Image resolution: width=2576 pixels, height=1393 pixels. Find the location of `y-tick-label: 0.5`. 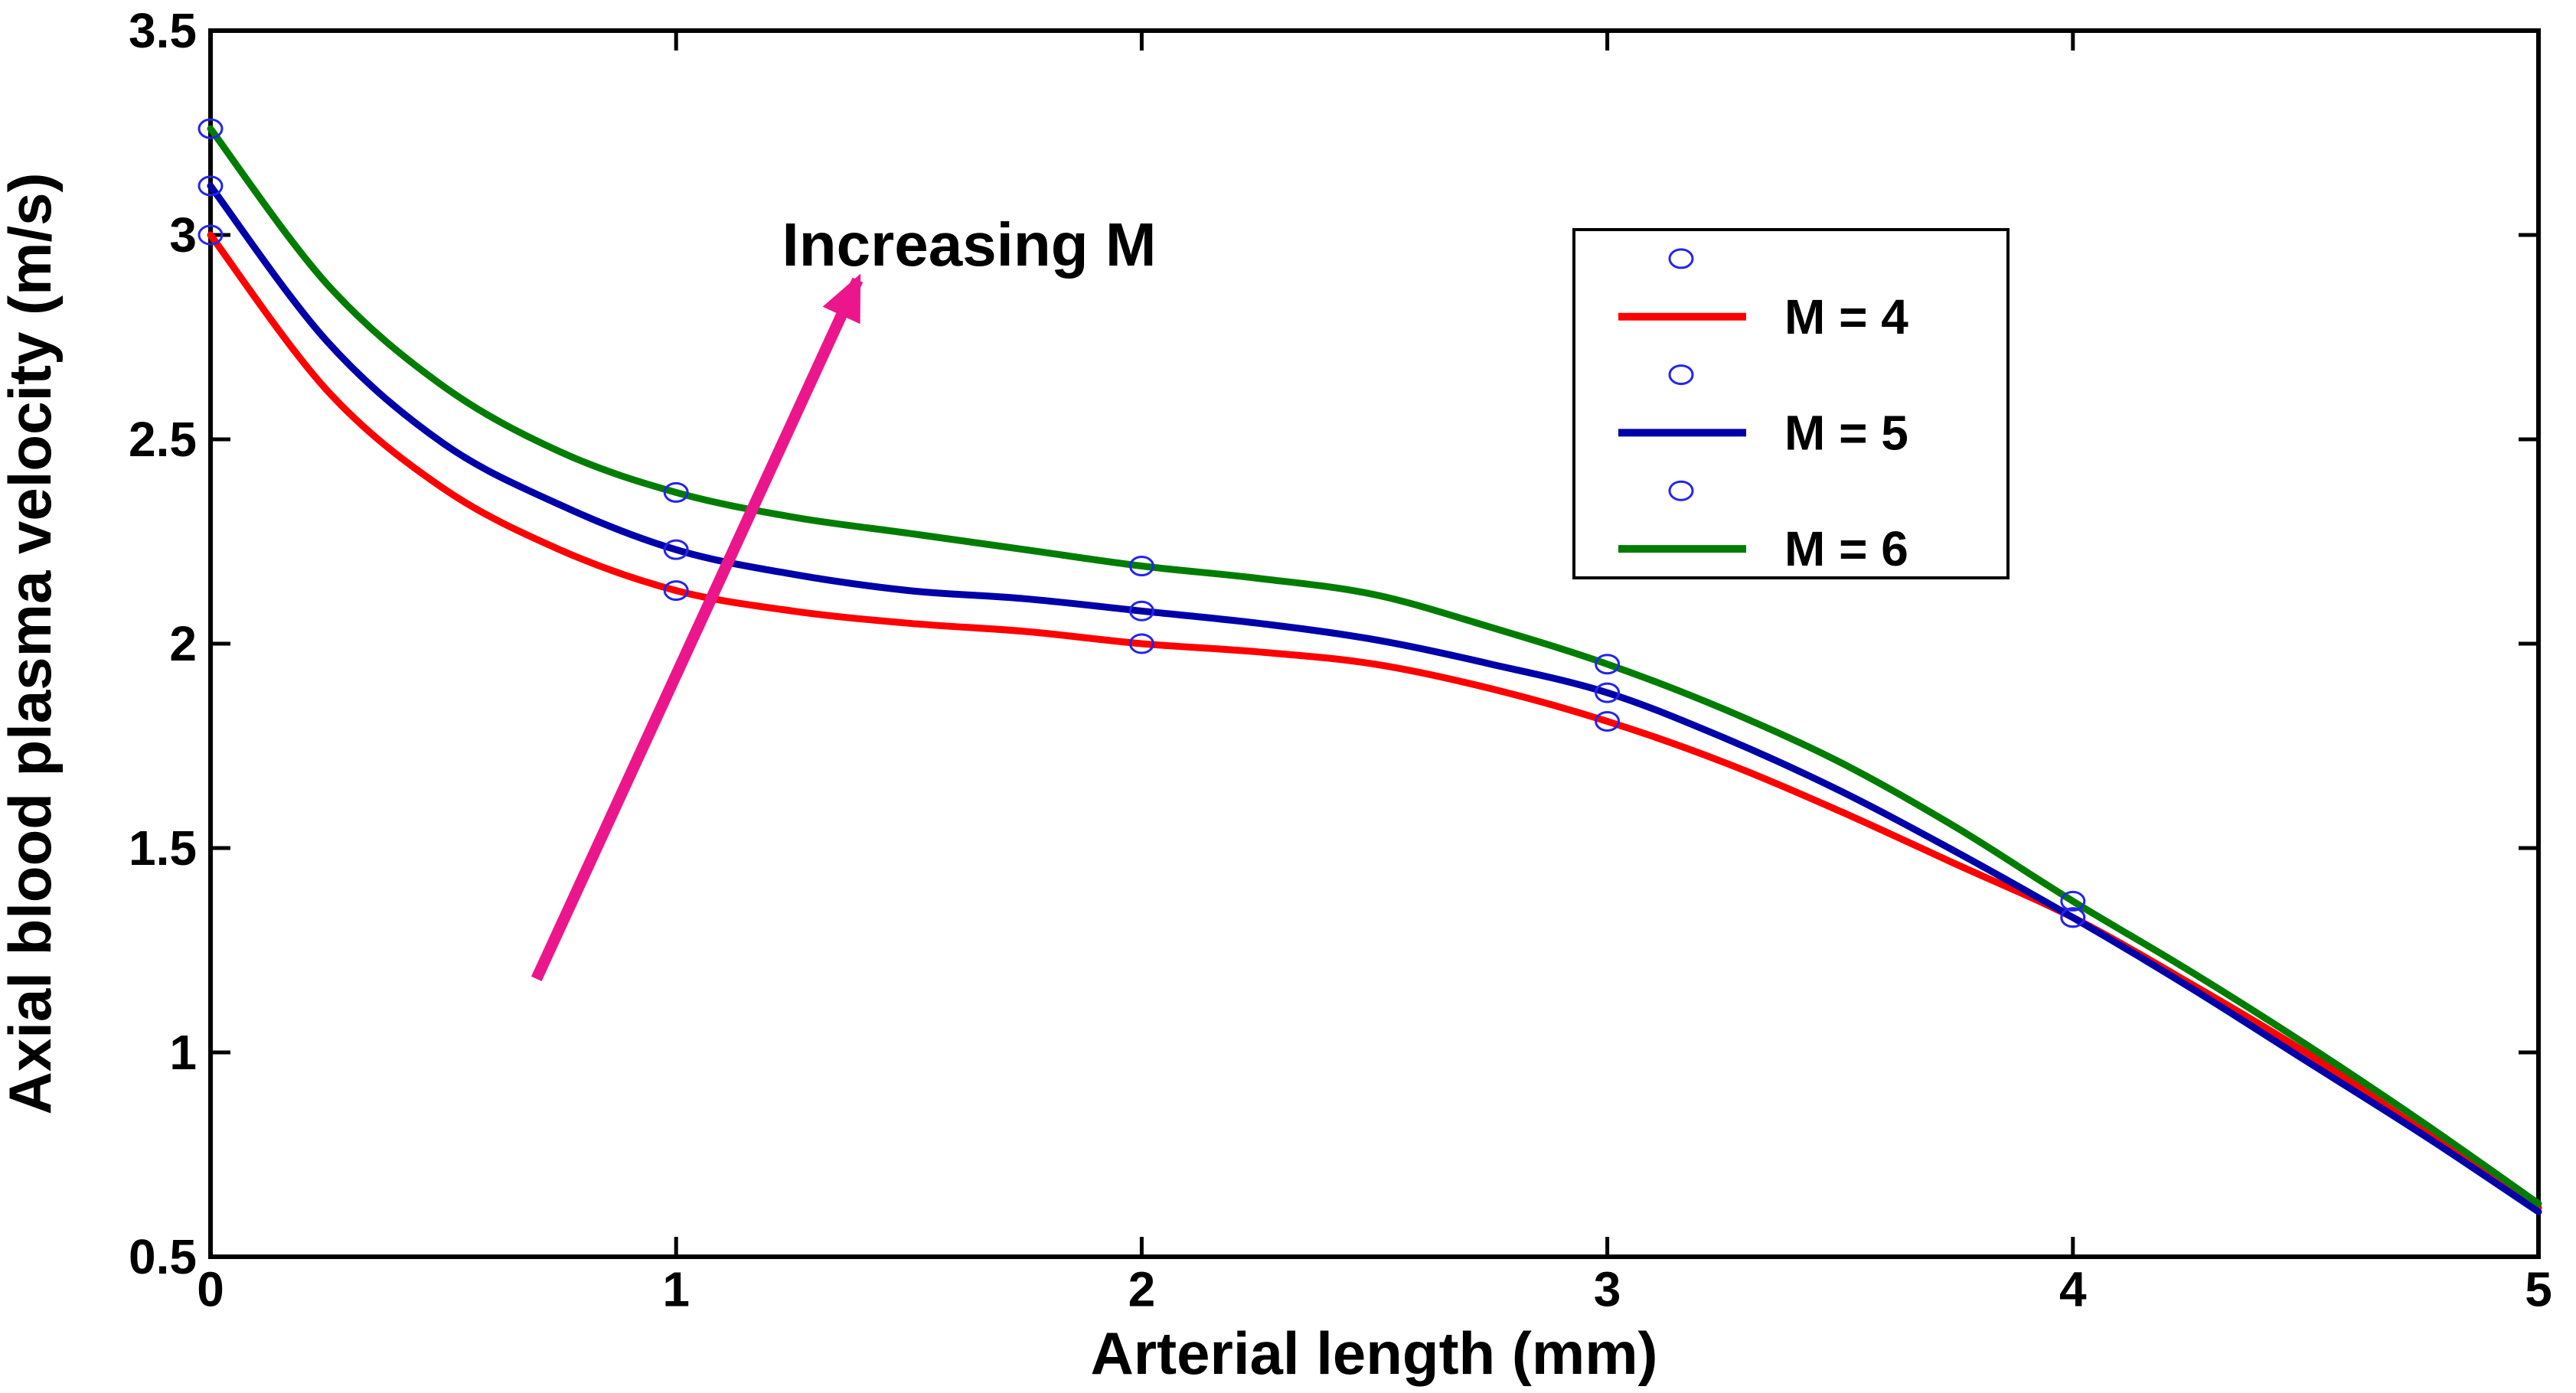

y-tick-label: 0.5 is located at coordinates (163, 1256).